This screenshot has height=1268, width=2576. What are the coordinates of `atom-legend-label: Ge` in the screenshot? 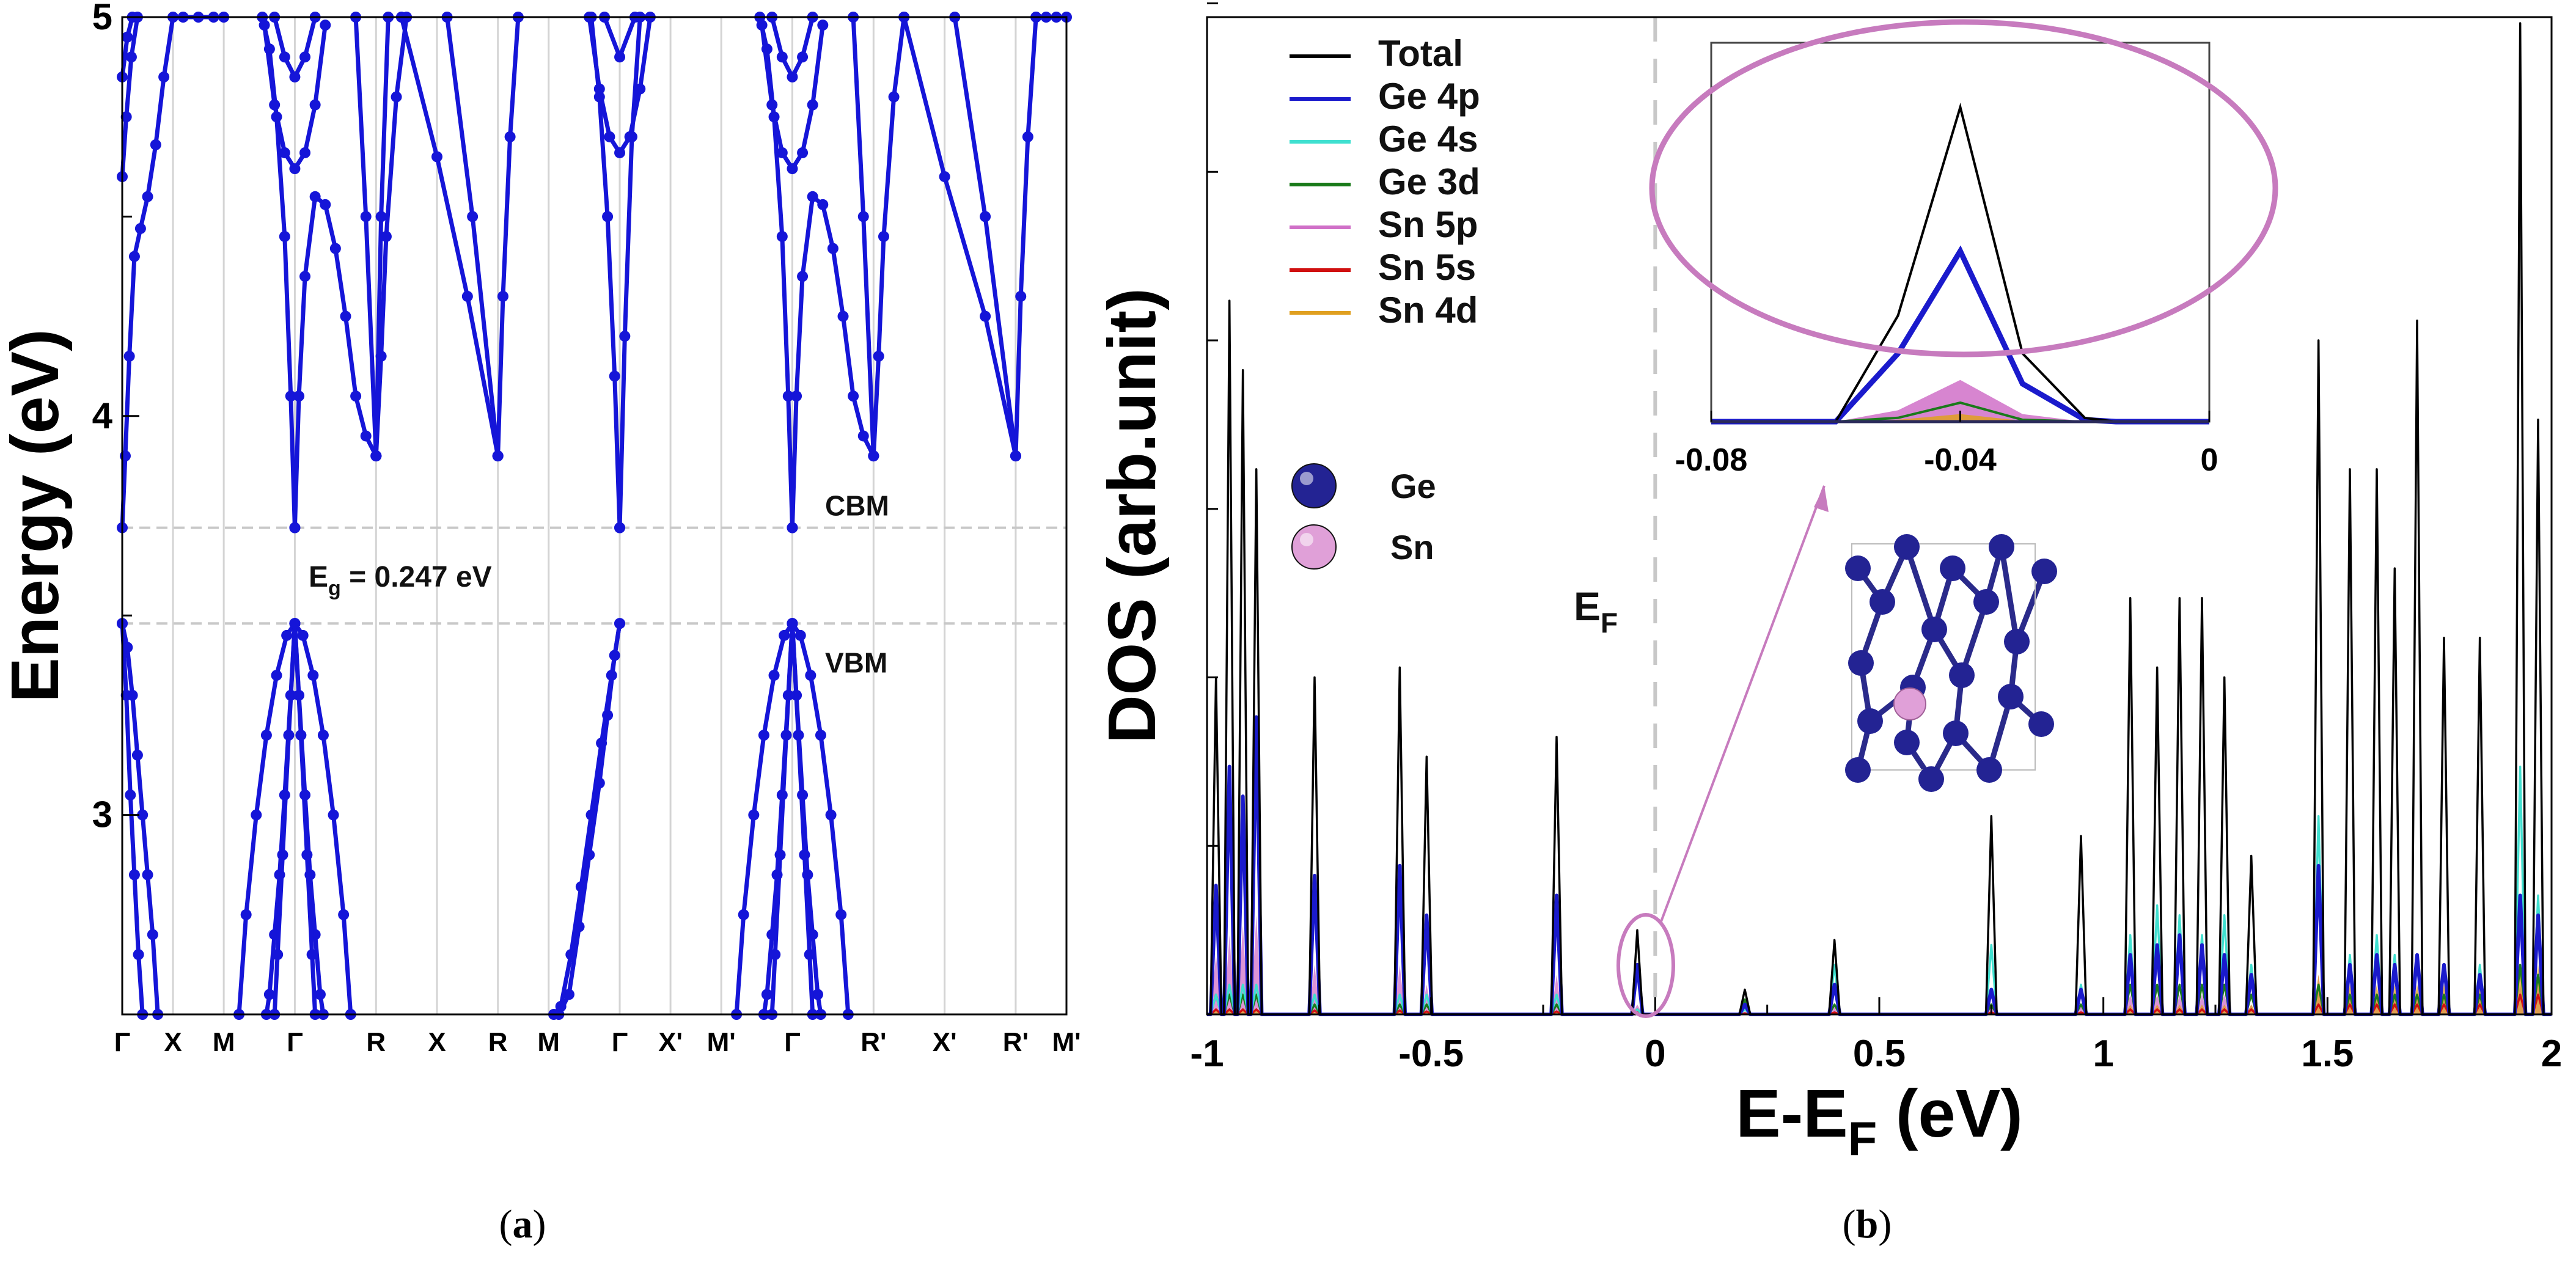 It's located at (1413, 486).